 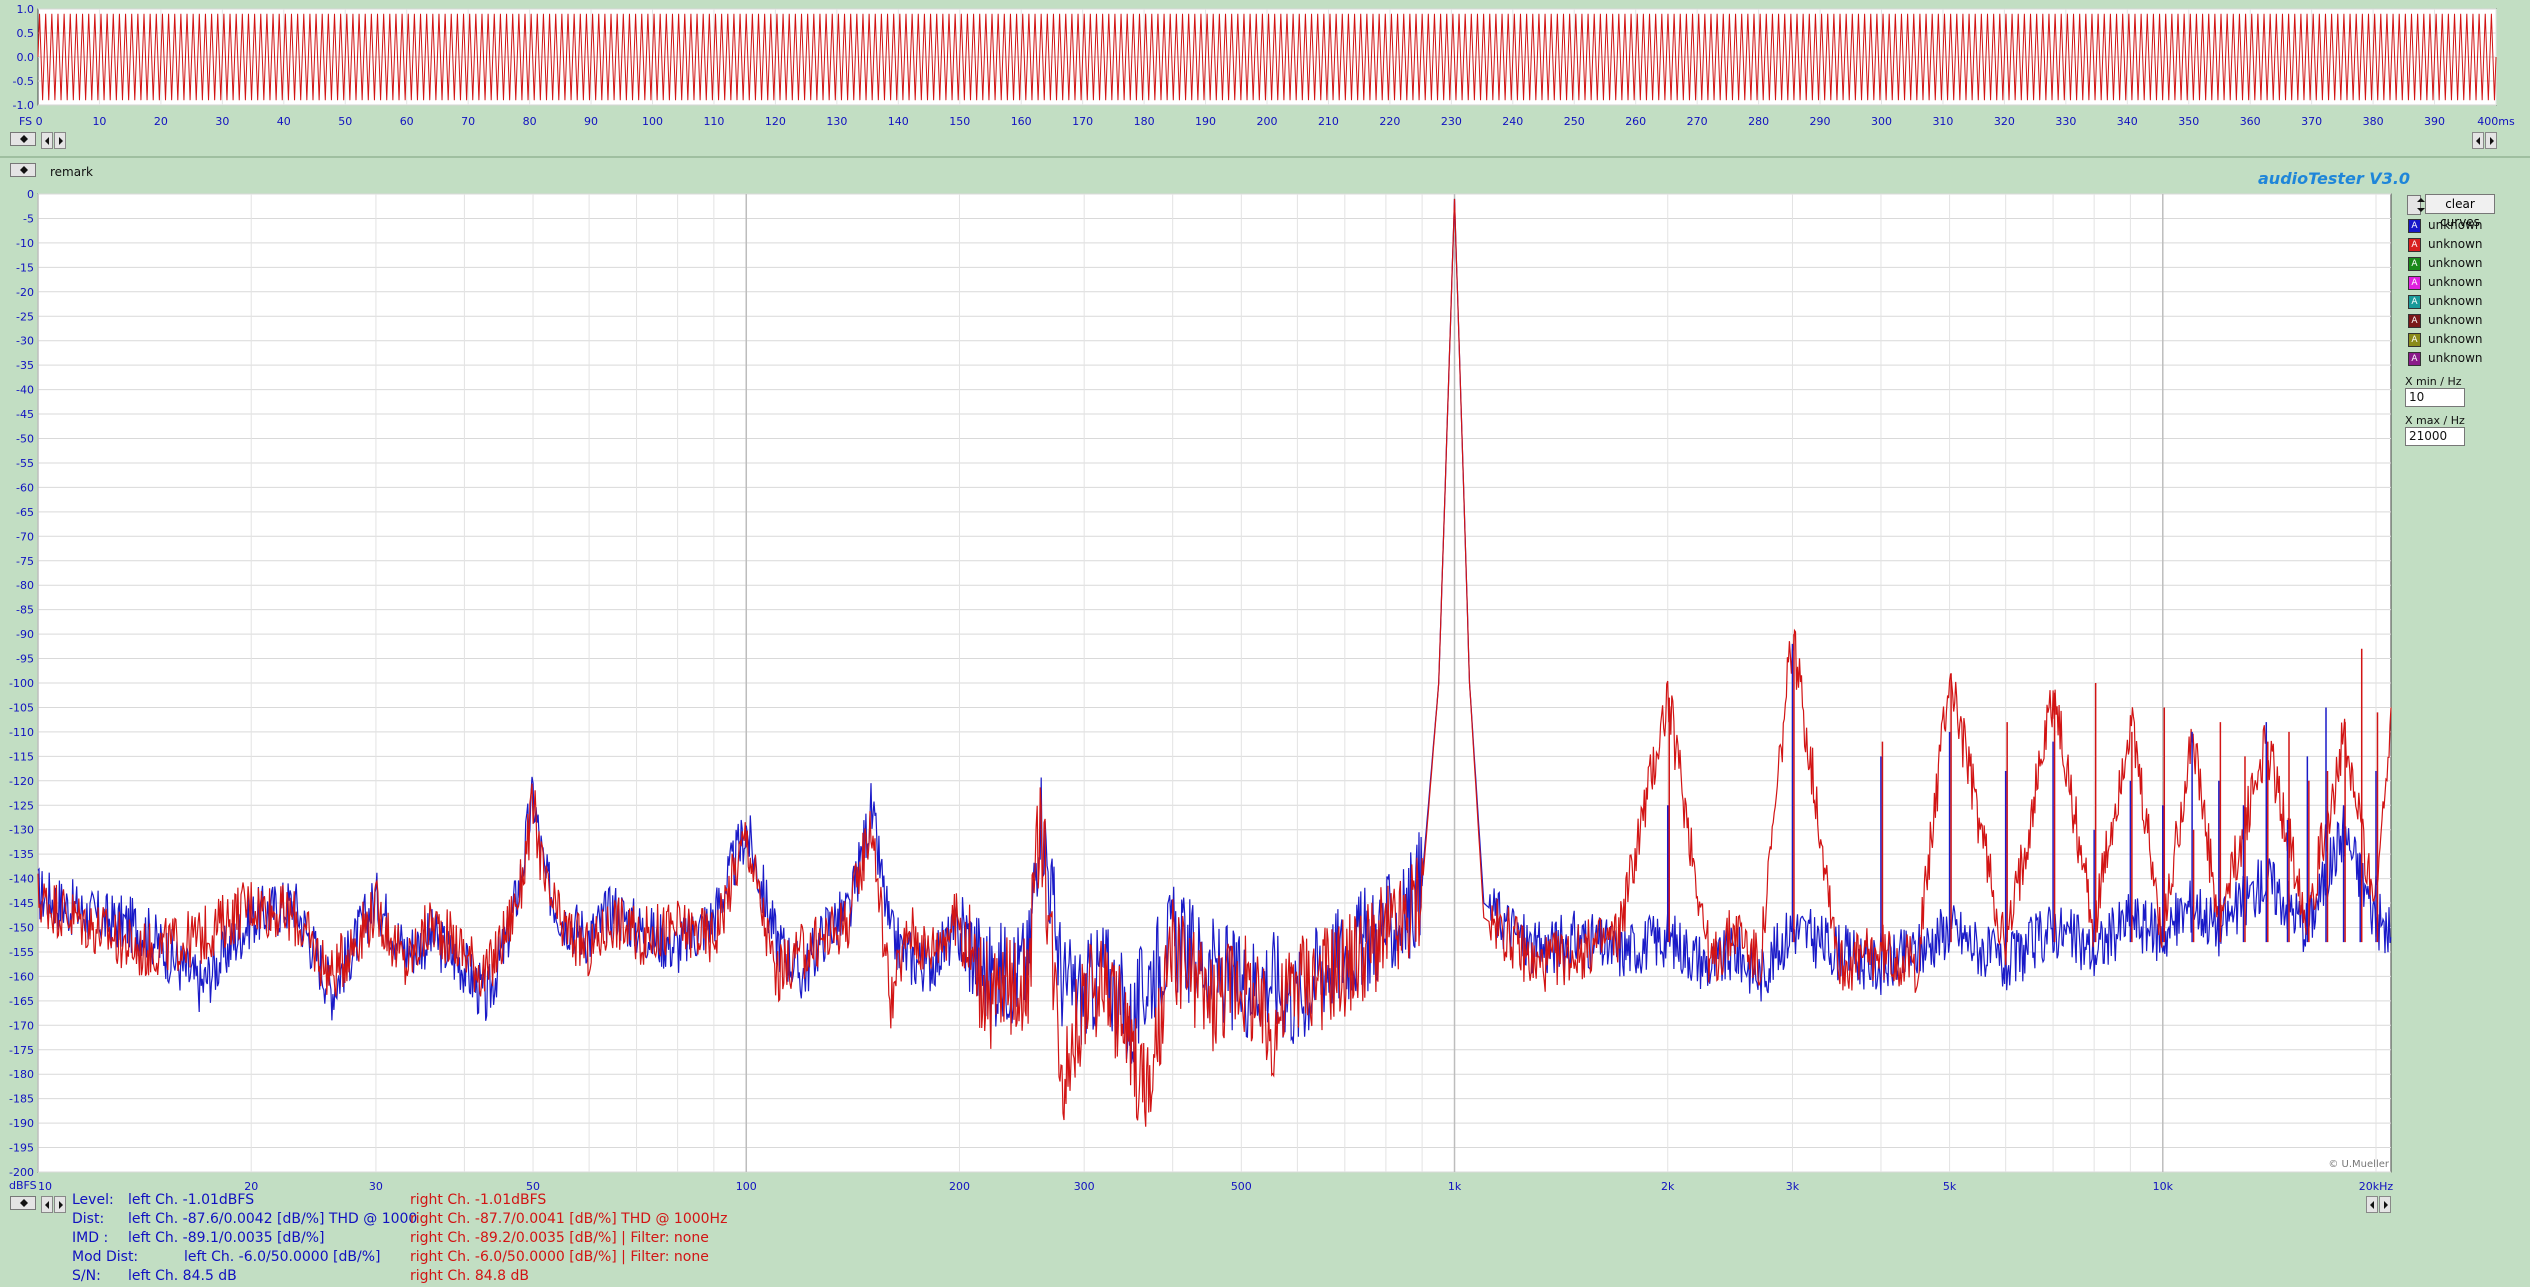 What do you see at coordinates (25, 610) in the screenshot?
I see `spectrum-y-tick: -85` at bounding box center [25, 610].